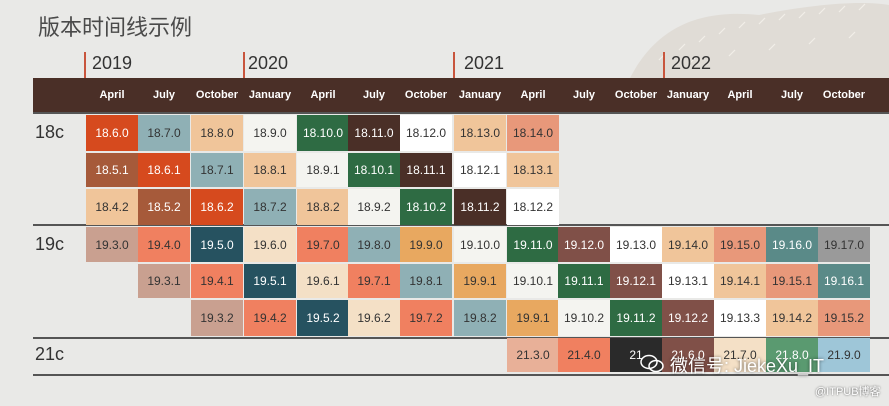 This screenshot has height=406, width=889. Describe the element at coordinates (636, 244) in the screenshot. I see `version-cell: 19.13.0` at that location.